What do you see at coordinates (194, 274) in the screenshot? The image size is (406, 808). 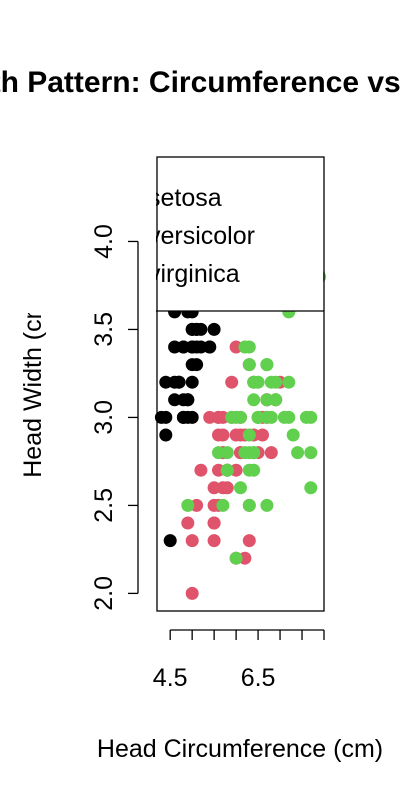 I see `legend-label-virginica: virginica` at bounding box center [194, 274].